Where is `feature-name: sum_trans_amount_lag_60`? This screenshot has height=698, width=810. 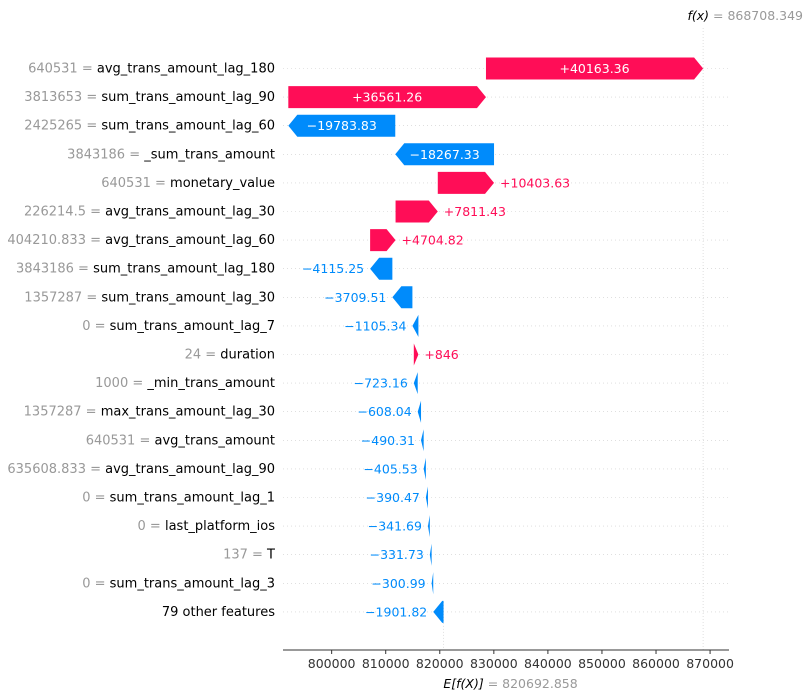 feature-name: sum_trans_amount_lag_60 is located at coordinates (188, 125).